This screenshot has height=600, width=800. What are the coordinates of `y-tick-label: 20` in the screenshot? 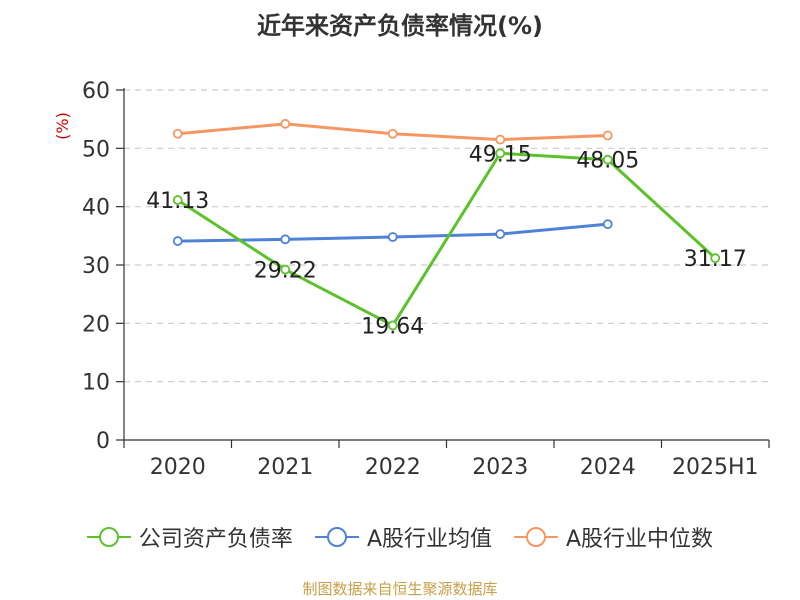 It's located at (96, 324).